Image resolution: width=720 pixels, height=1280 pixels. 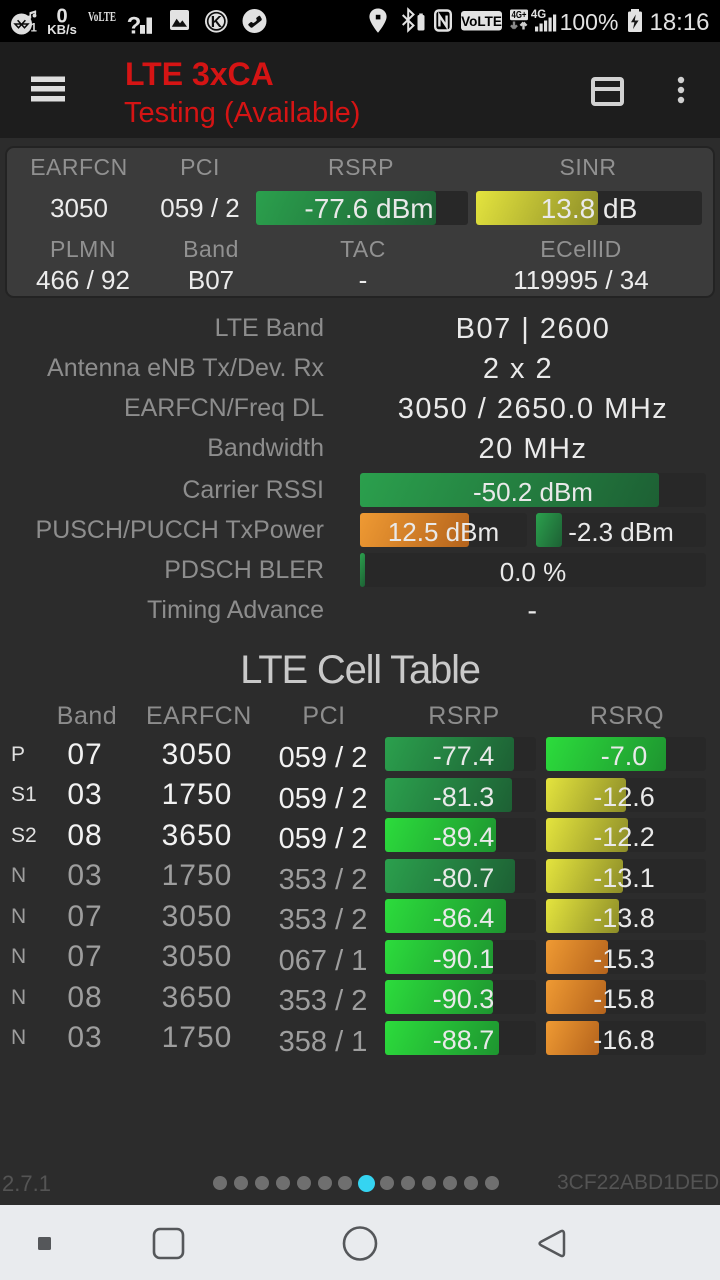 I want to click on svg-text: 4G, so click(x=538, y=15).